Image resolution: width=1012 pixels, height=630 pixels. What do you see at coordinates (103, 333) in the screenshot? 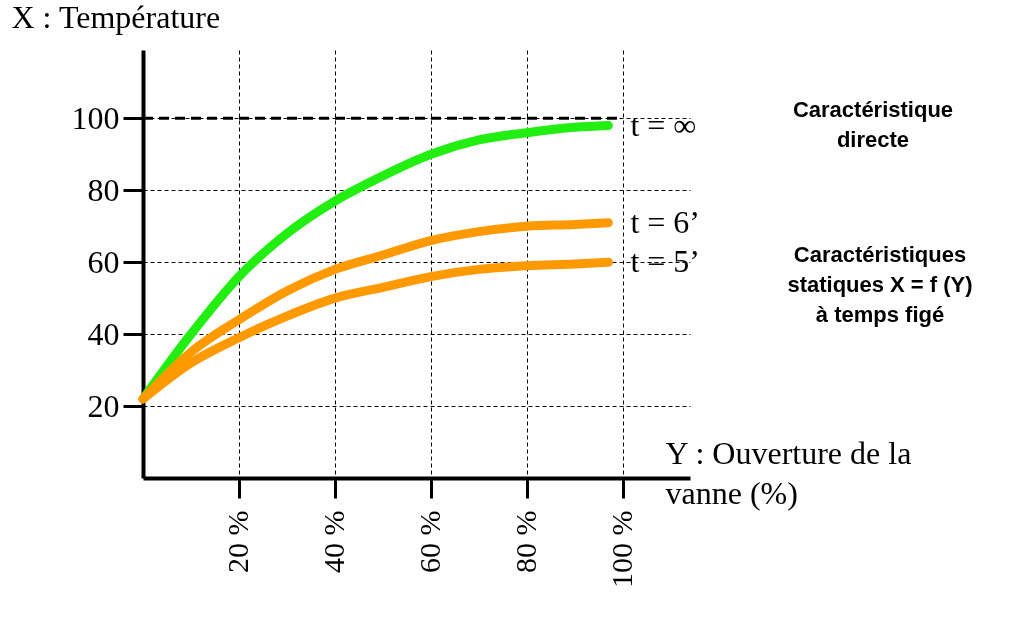
I see `y-tick-label: 40` at bounding box center [103, 333].